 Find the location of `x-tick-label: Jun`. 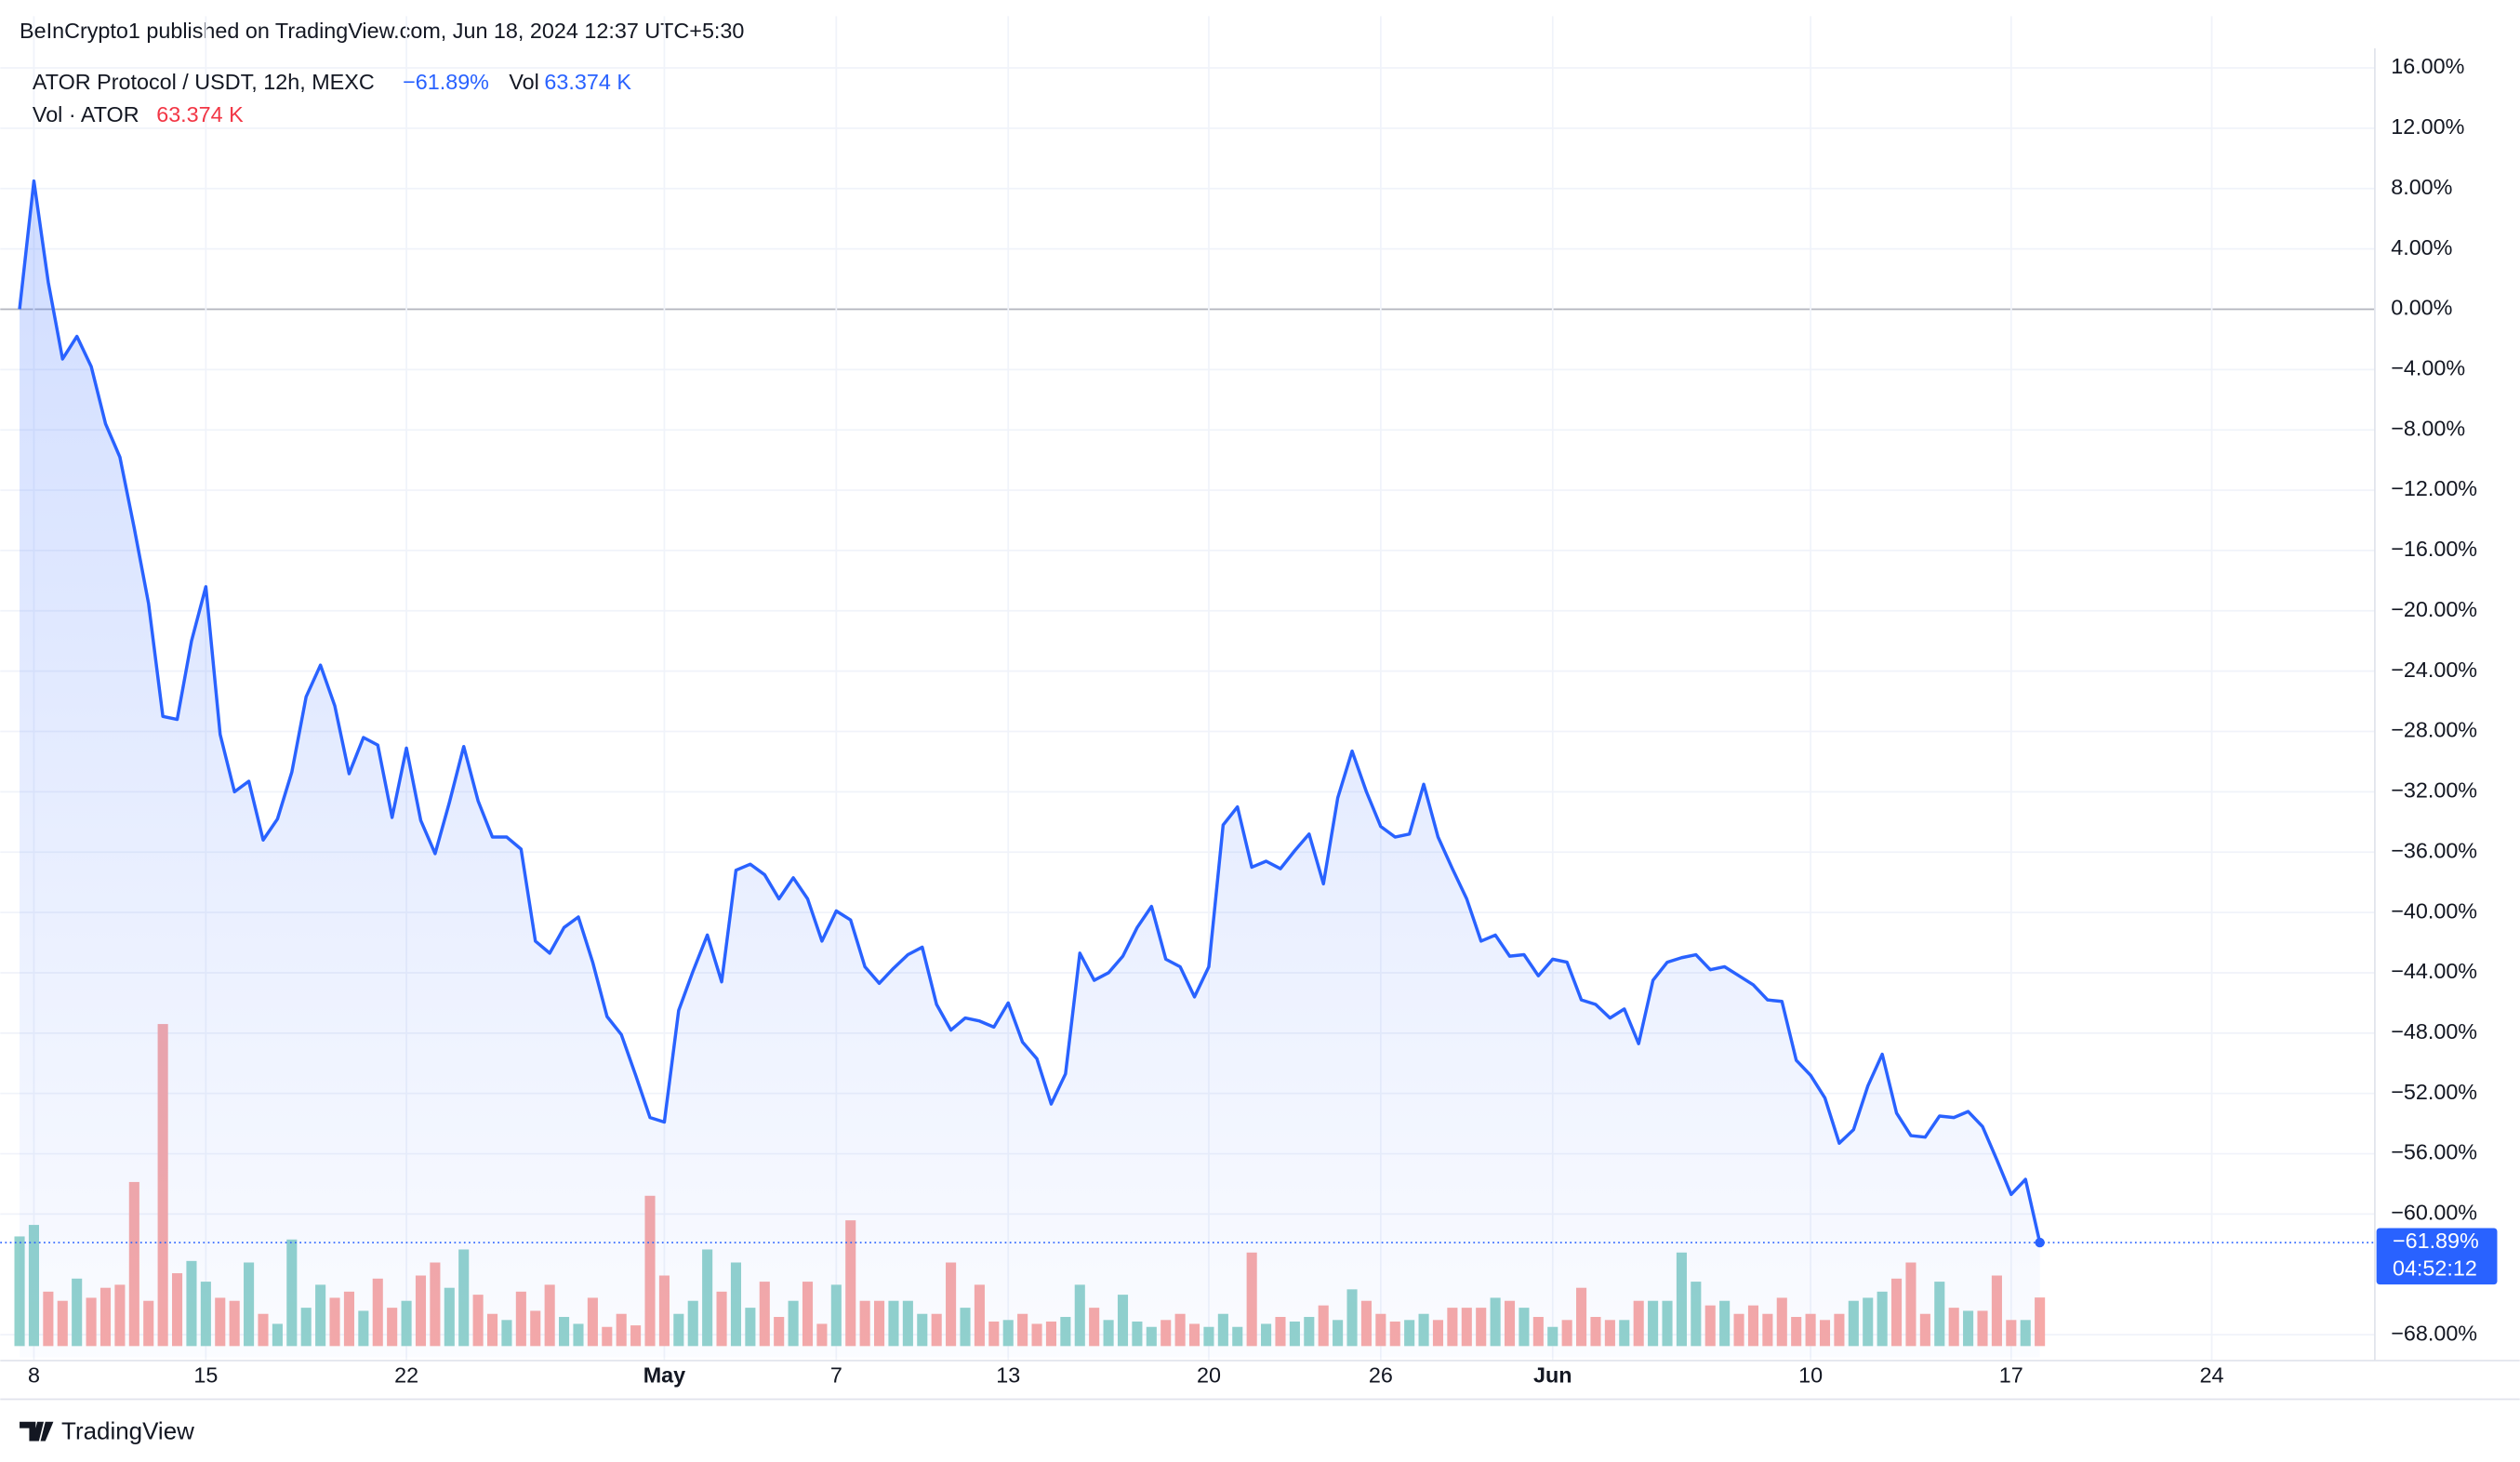

x-tick-label: Jun is located at coordinates (1552, 1375).